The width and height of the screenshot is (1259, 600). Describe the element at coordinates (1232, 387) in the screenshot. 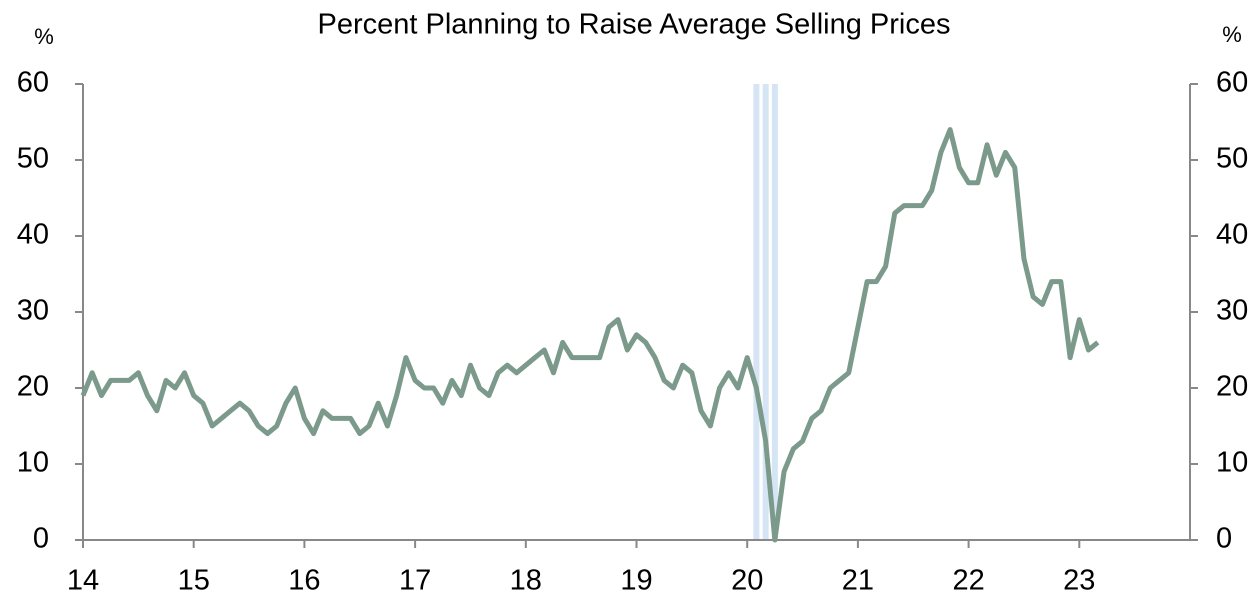

I see `y2-tick-label: 20` at that location.